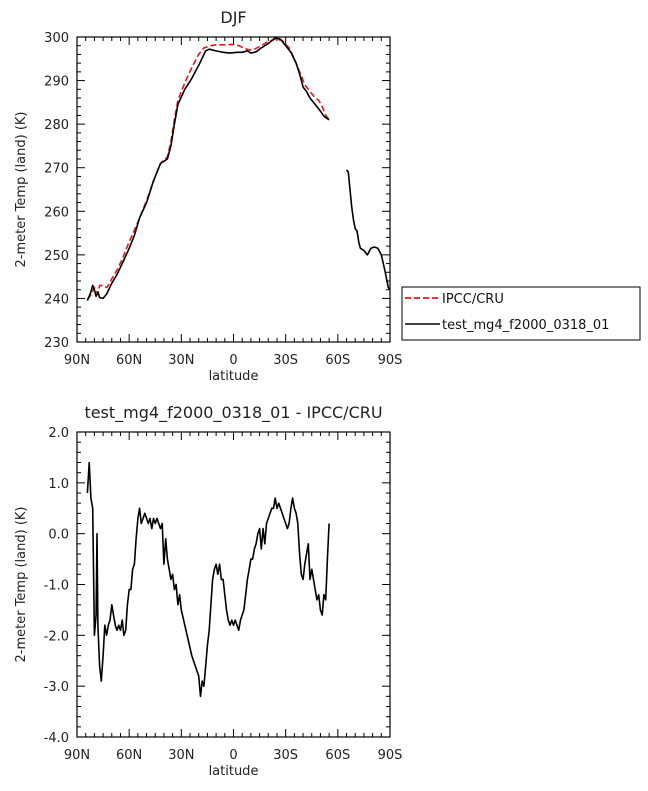 The height and width of the screenshot is (791, 648). Describe the element at coordinates (56, 125) in the screenshot. I see `top-y-tick-label: 280` at that location.